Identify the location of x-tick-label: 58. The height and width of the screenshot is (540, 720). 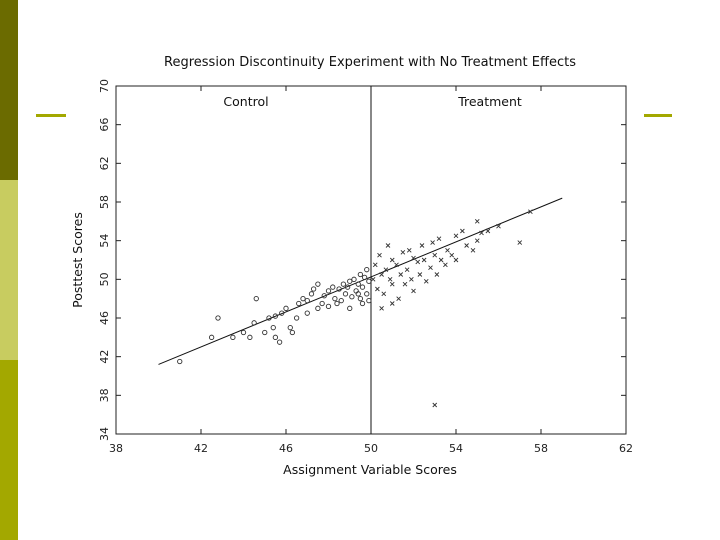
(541, 448).